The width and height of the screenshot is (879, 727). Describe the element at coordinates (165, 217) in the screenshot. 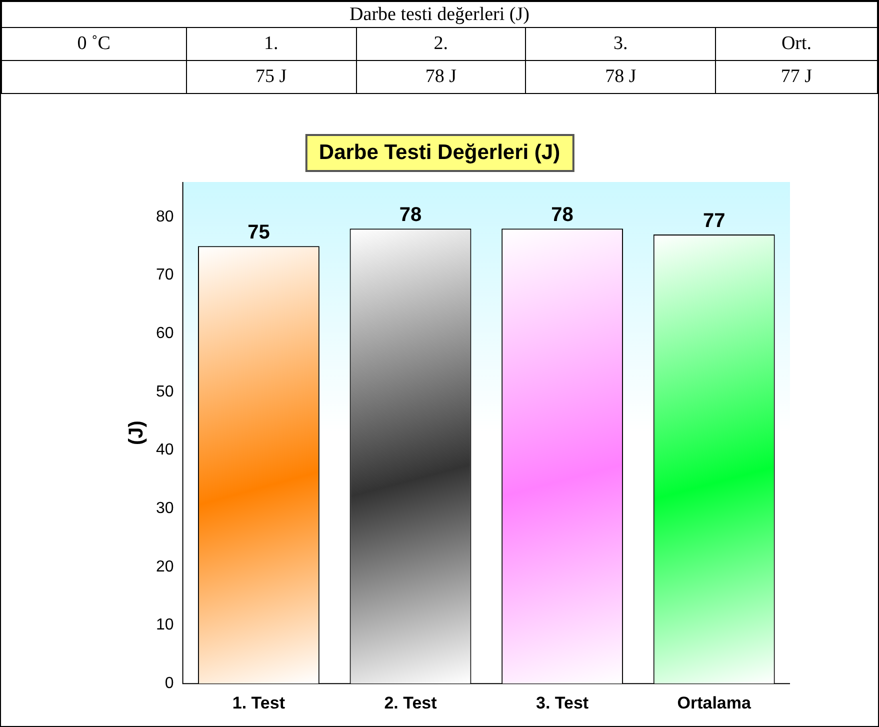

I see `y-tick-label: 80` at that location.